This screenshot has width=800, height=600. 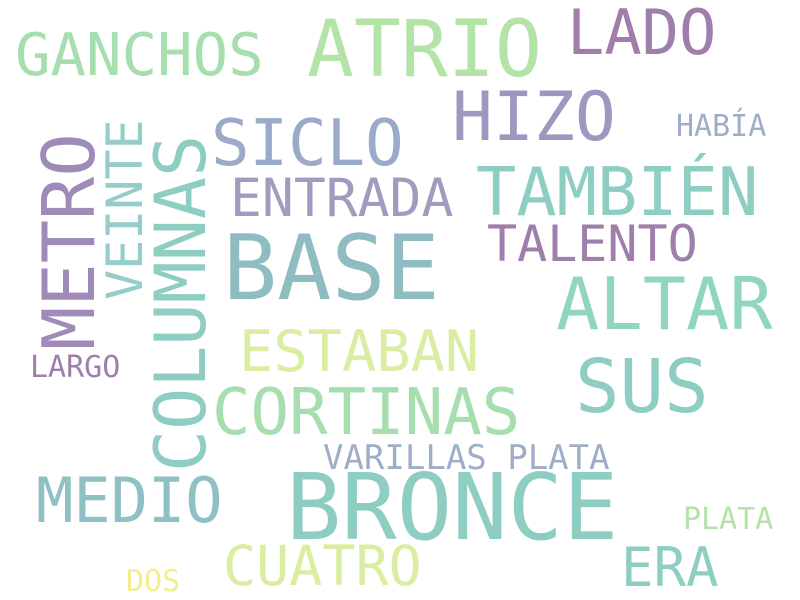 What do you see at coordinates (69, 241) in the screenshot?
I see `word-metro: METRO` at bounding box center [69, 241].